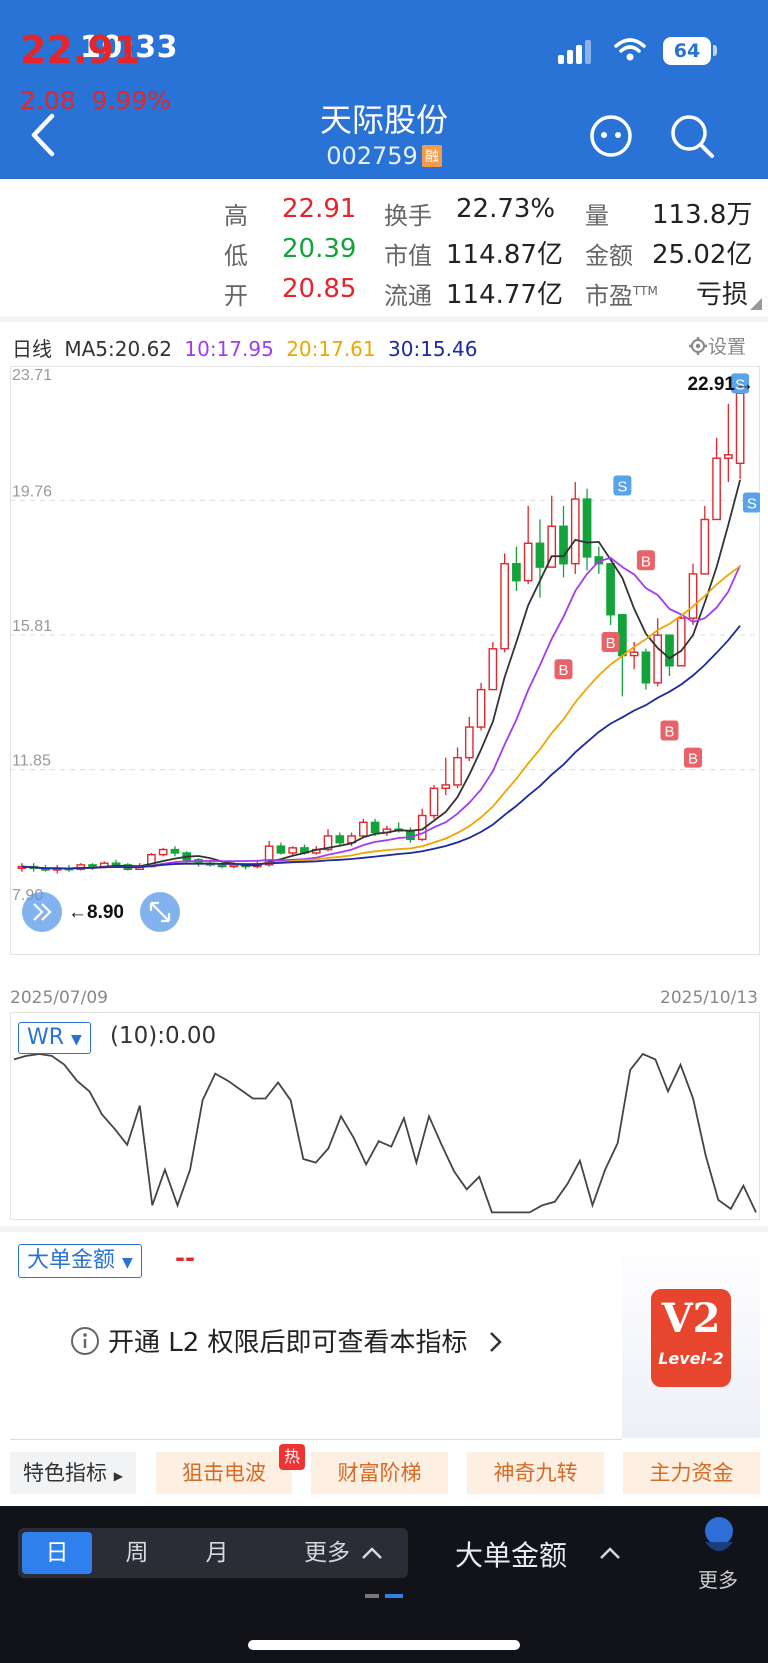 The height and width of the screenshot is (1663, 768). What do you see at coordinates (95, 100) in the screenshot?
I see `price-change: 2.08 9.99%` at bounding box center [95, 100].